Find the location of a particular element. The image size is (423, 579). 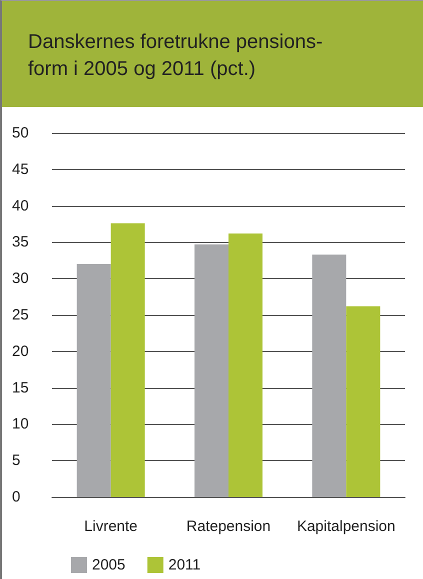

legend-label: 2005 is located at coordinates (109, 565).